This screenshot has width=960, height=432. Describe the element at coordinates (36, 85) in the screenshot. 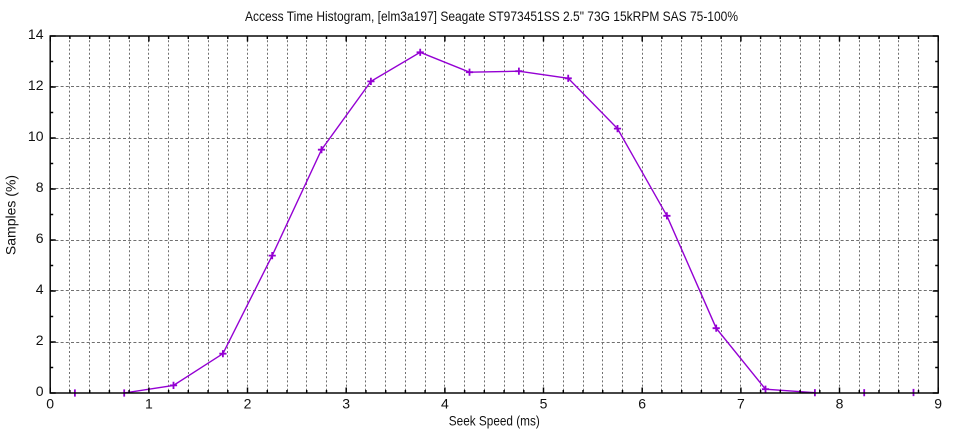

I see `svg-text: 12` at that location.